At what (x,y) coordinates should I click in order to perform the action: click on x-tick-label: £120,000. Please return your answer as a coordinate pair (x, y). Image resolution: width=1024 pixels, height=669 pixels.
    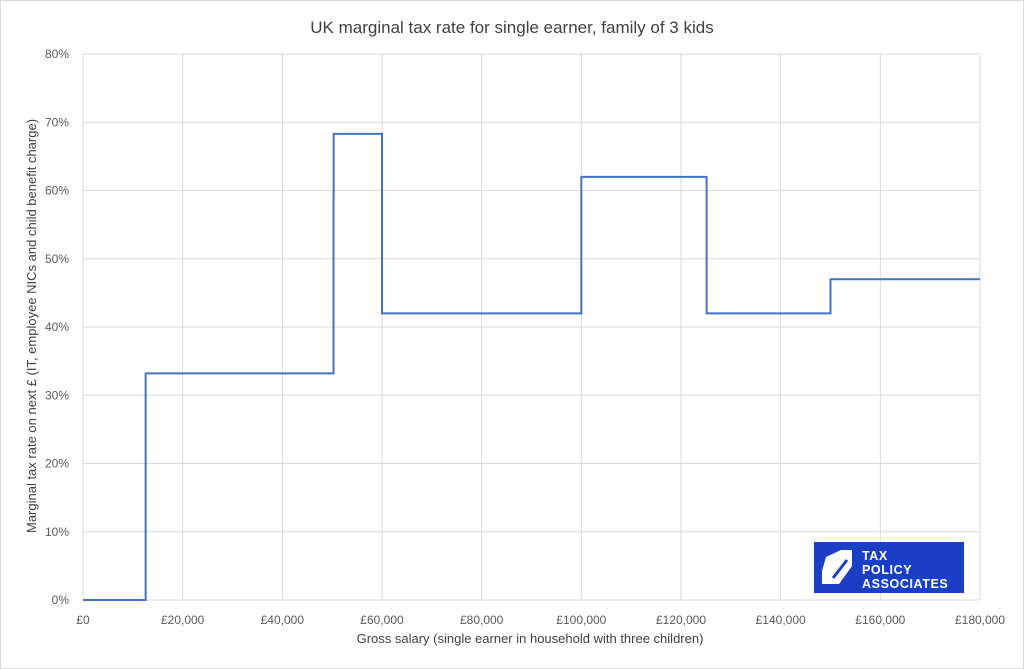
    Looking at the image, I should click on (681, 620).